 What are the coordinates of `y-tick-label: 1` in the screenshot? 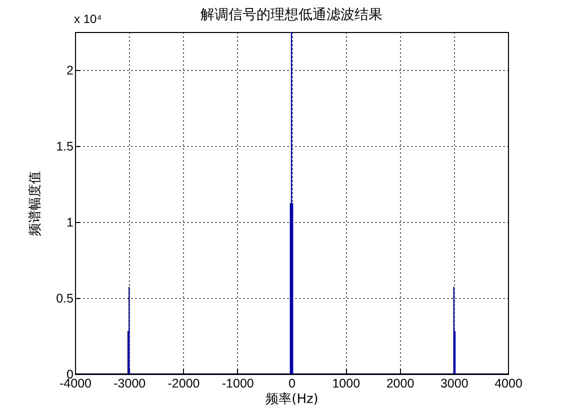 It's located at (70, 223).